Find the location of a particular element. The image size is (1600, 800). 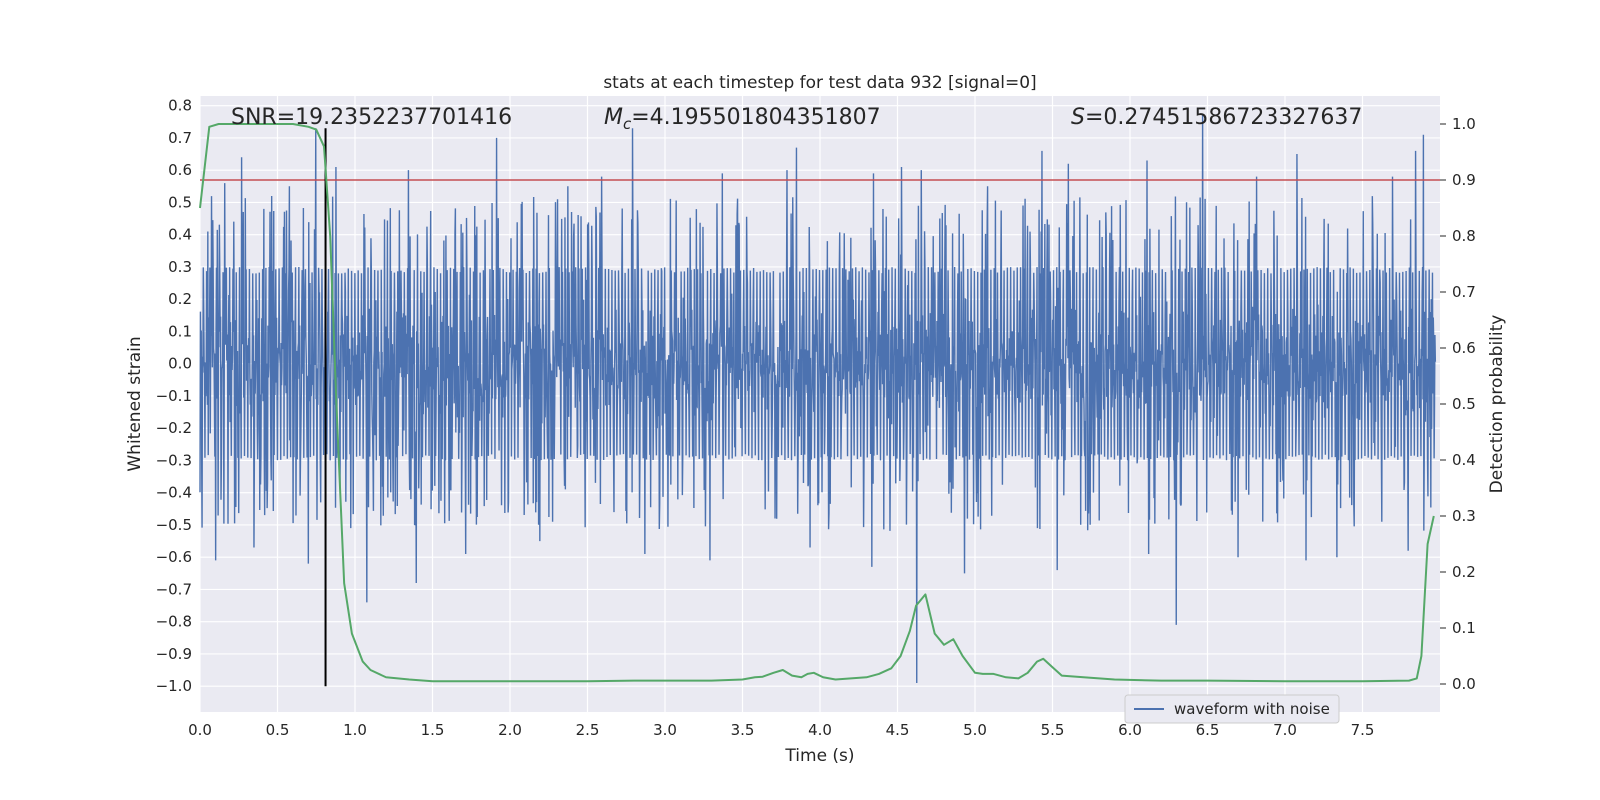

y-tick-label: −0.3 is located at coordinates (174, 460).